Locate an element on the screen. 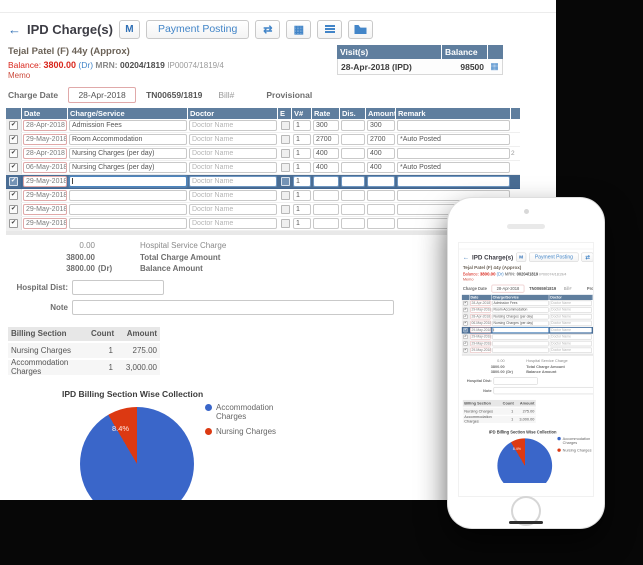  list-icon is located at coordinates (330, 29).